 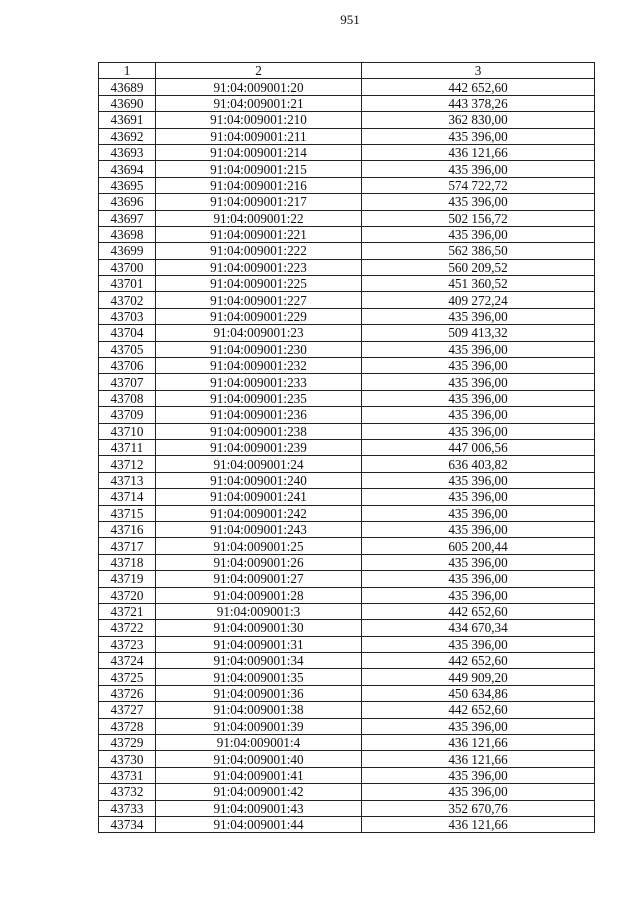 What do you see at coordinates (346, 743) in the screenshot?
I see `table-row: 43729 91:04:009001:4 436 121,66` at bounding box center [346, 743].